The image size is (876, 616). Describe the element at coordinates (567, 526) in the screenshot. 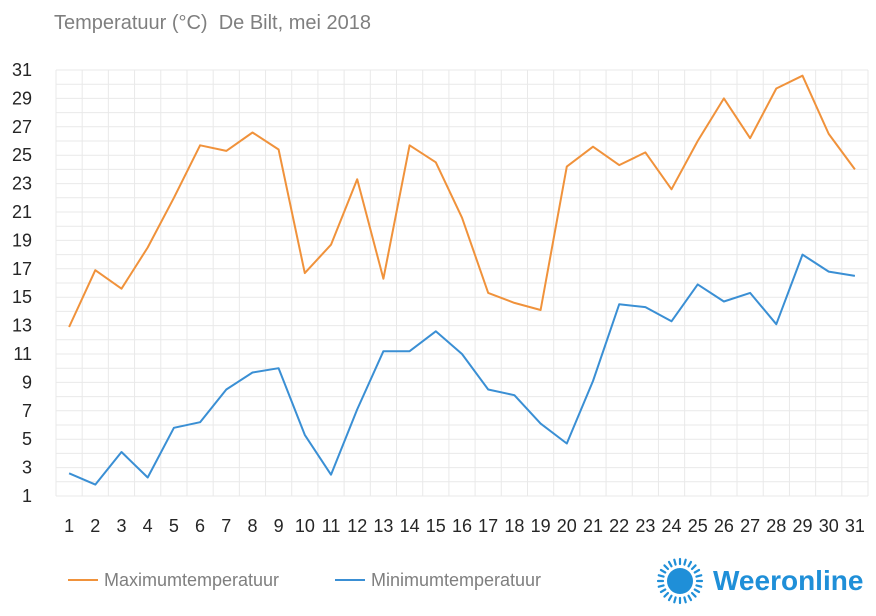

I see `x-tick-label: 20` at that location.